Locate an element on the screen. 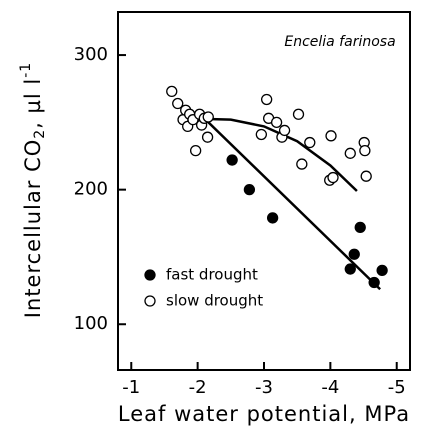  y-tick-label: 200 is located at coordinates (91, 189).